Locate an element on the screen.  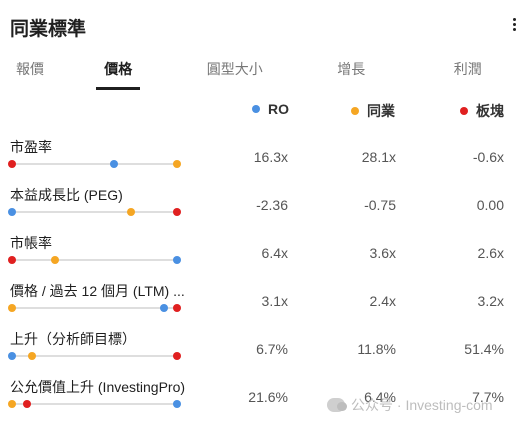
legend-label-peers: 同業 is located at coordinates (381, 111).